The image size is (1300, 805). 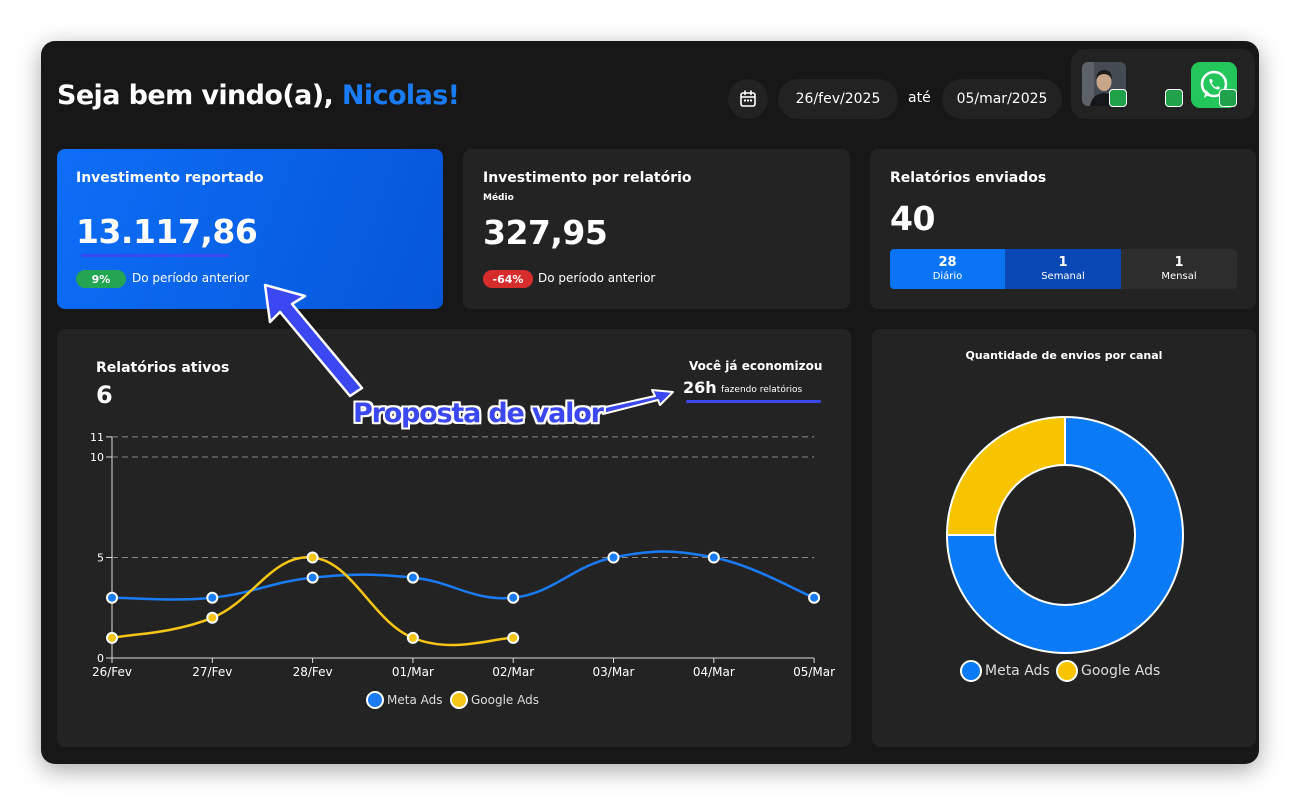 What do you see at coordinates (413, 672) in the screenshot?
I see `x-tick-label: 01/Mar` at bounding box center [413, 672].